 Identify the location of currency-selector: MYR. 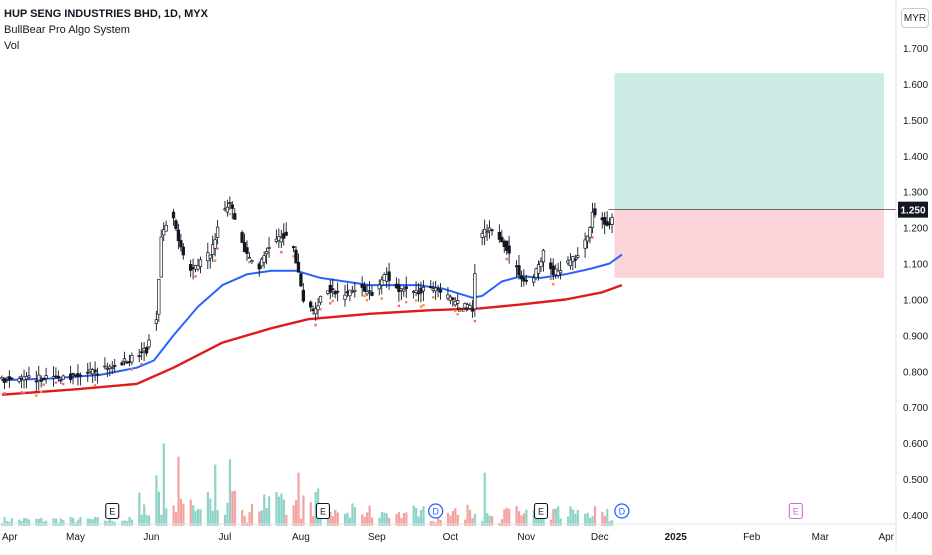
(915, 18).